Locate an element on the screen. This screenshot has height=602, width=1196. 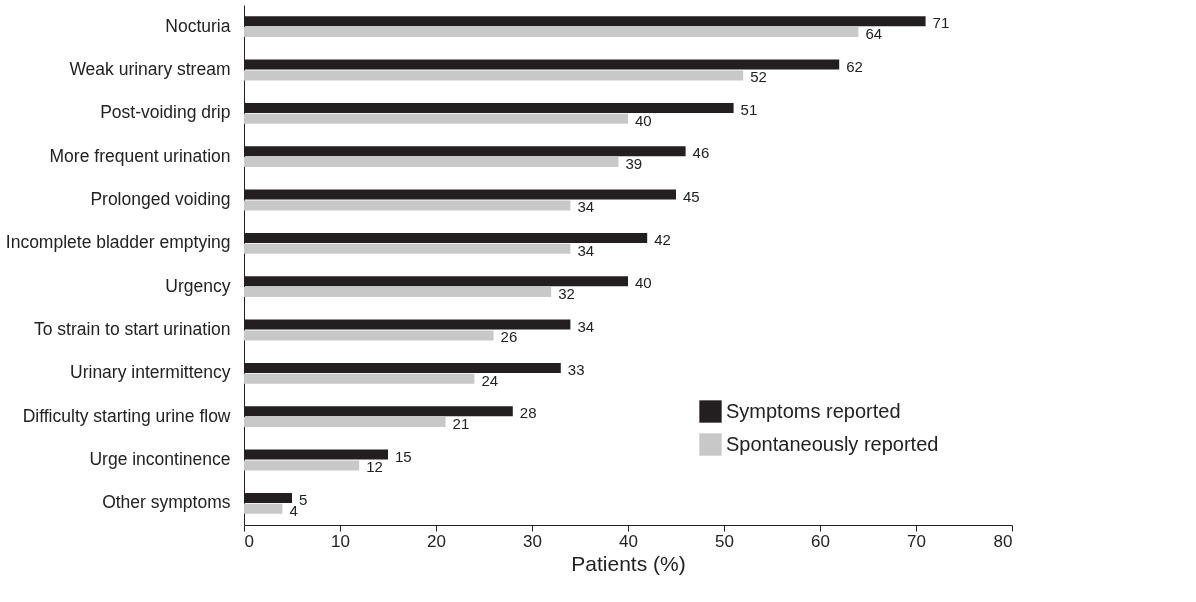
data-label: 26 is located at coordinates (509, 337).